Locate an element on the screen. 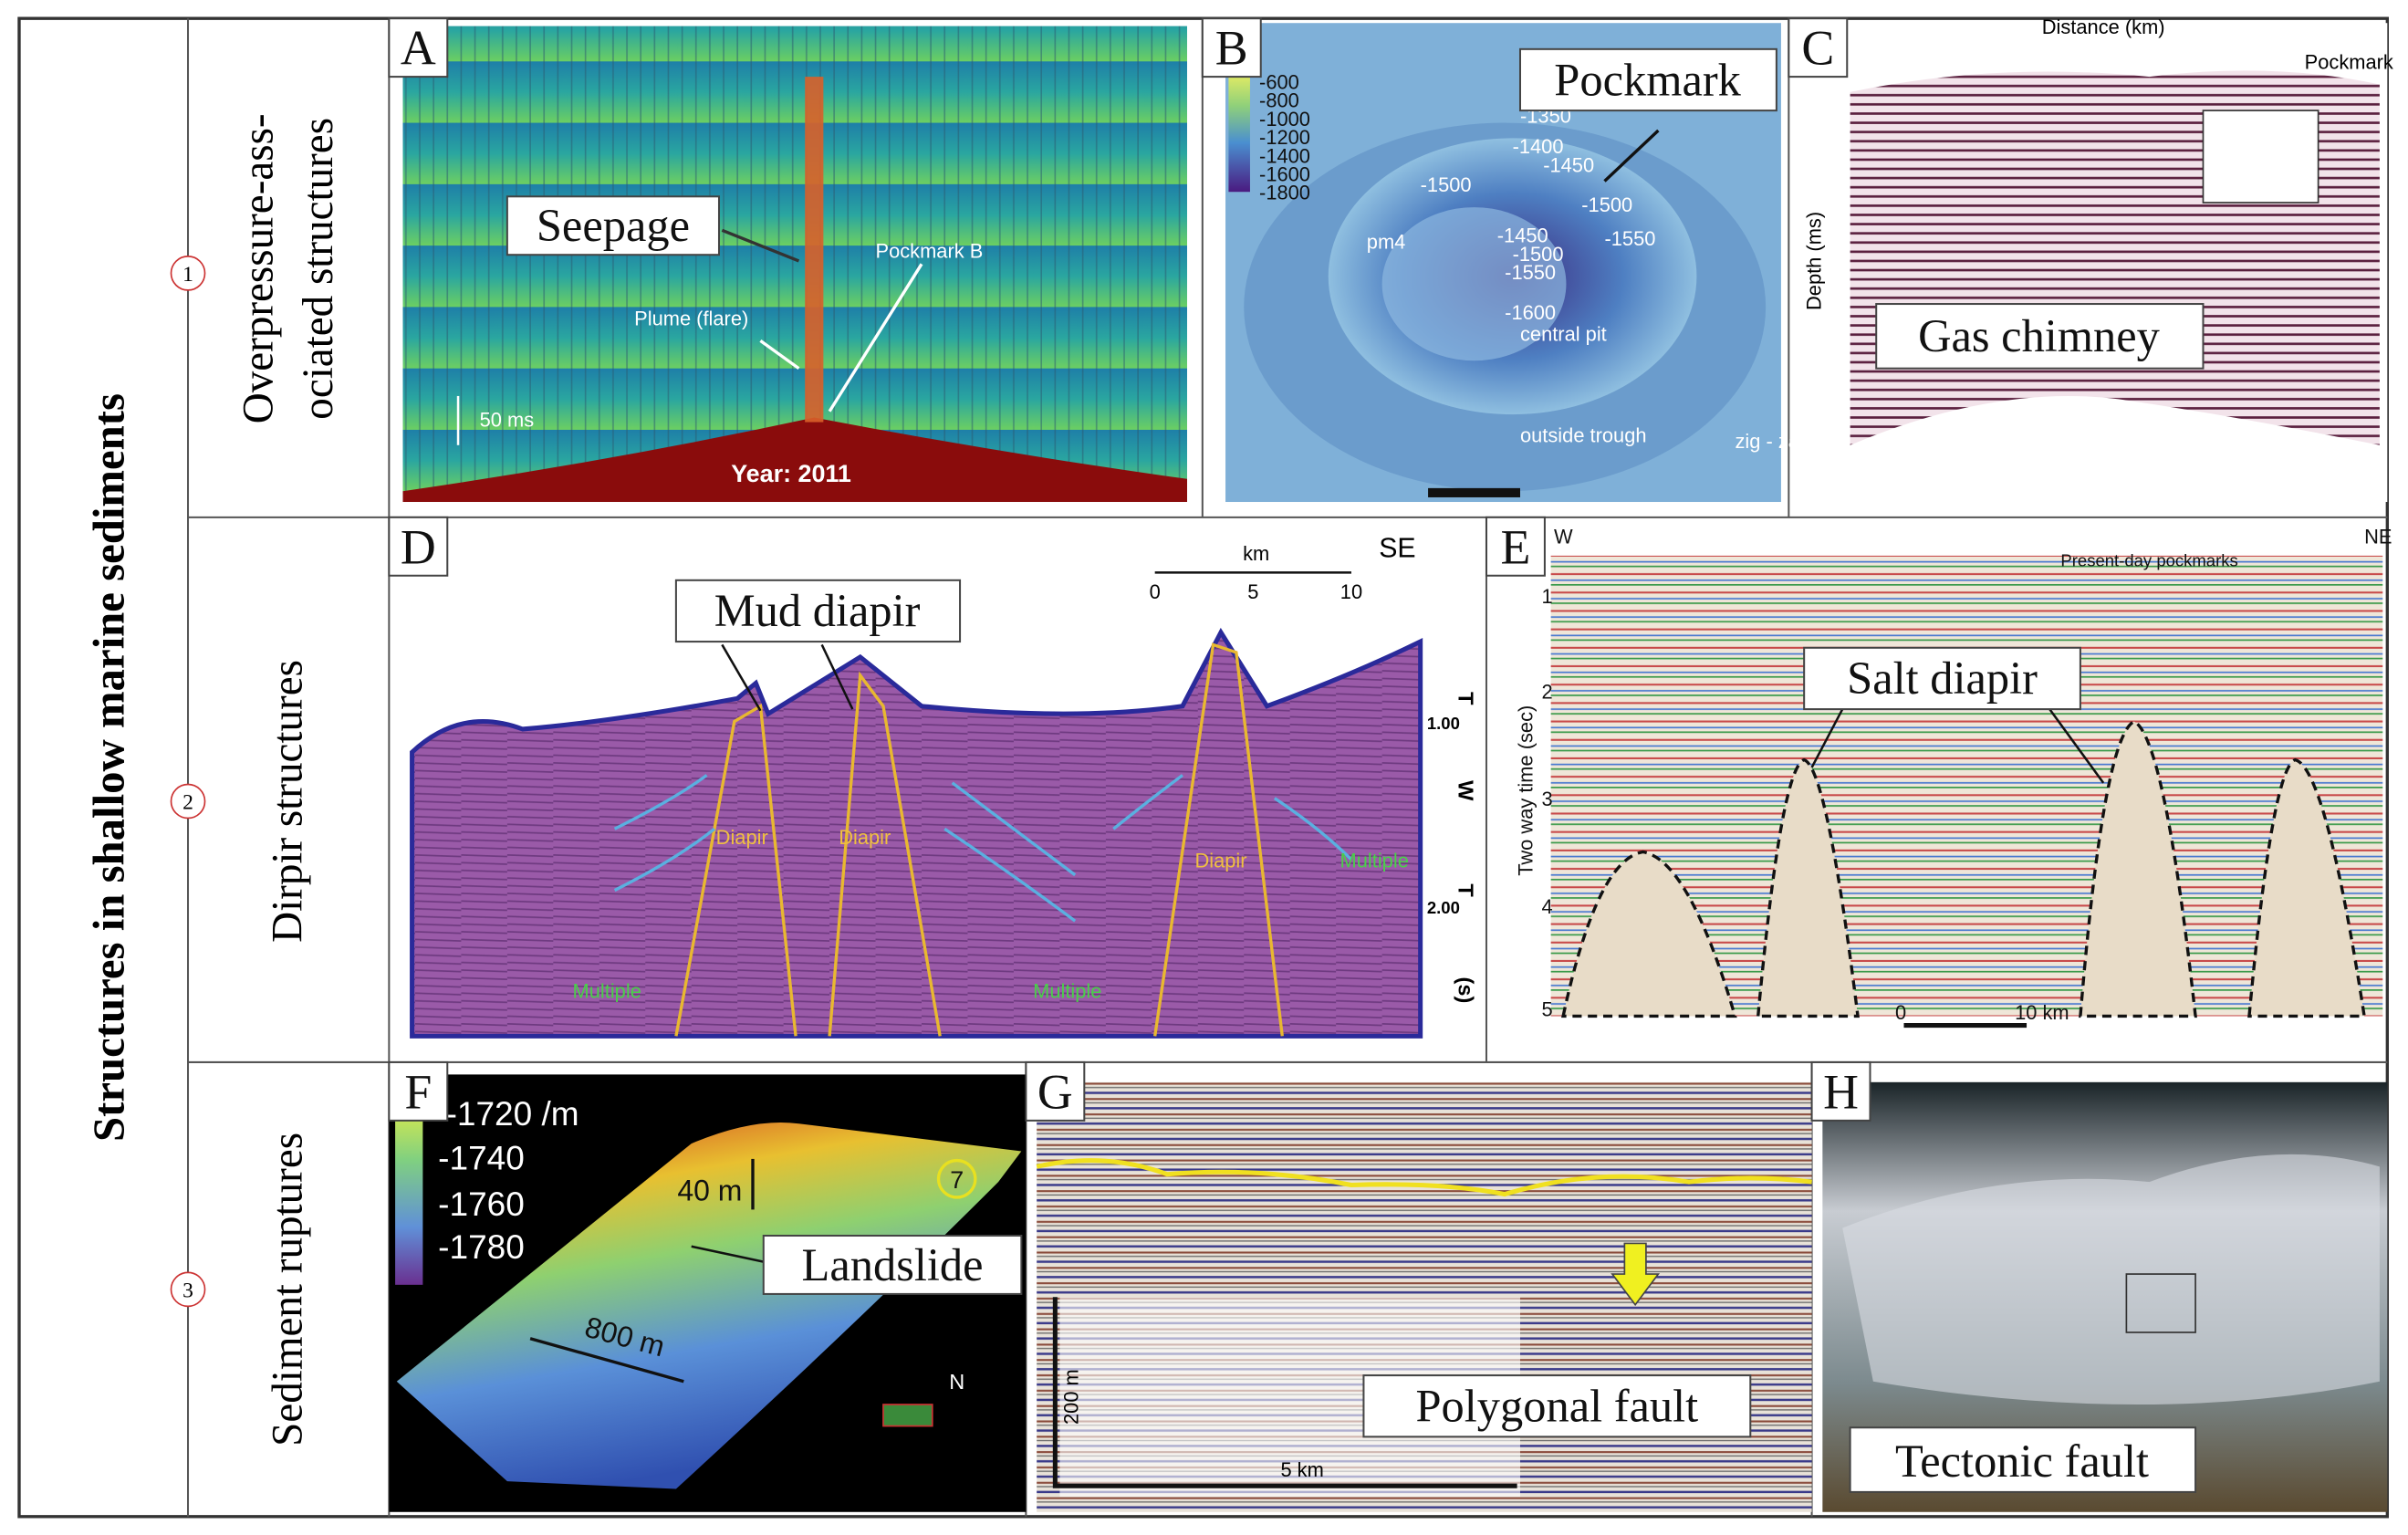  label: km is located at coordinates (1256, 553).